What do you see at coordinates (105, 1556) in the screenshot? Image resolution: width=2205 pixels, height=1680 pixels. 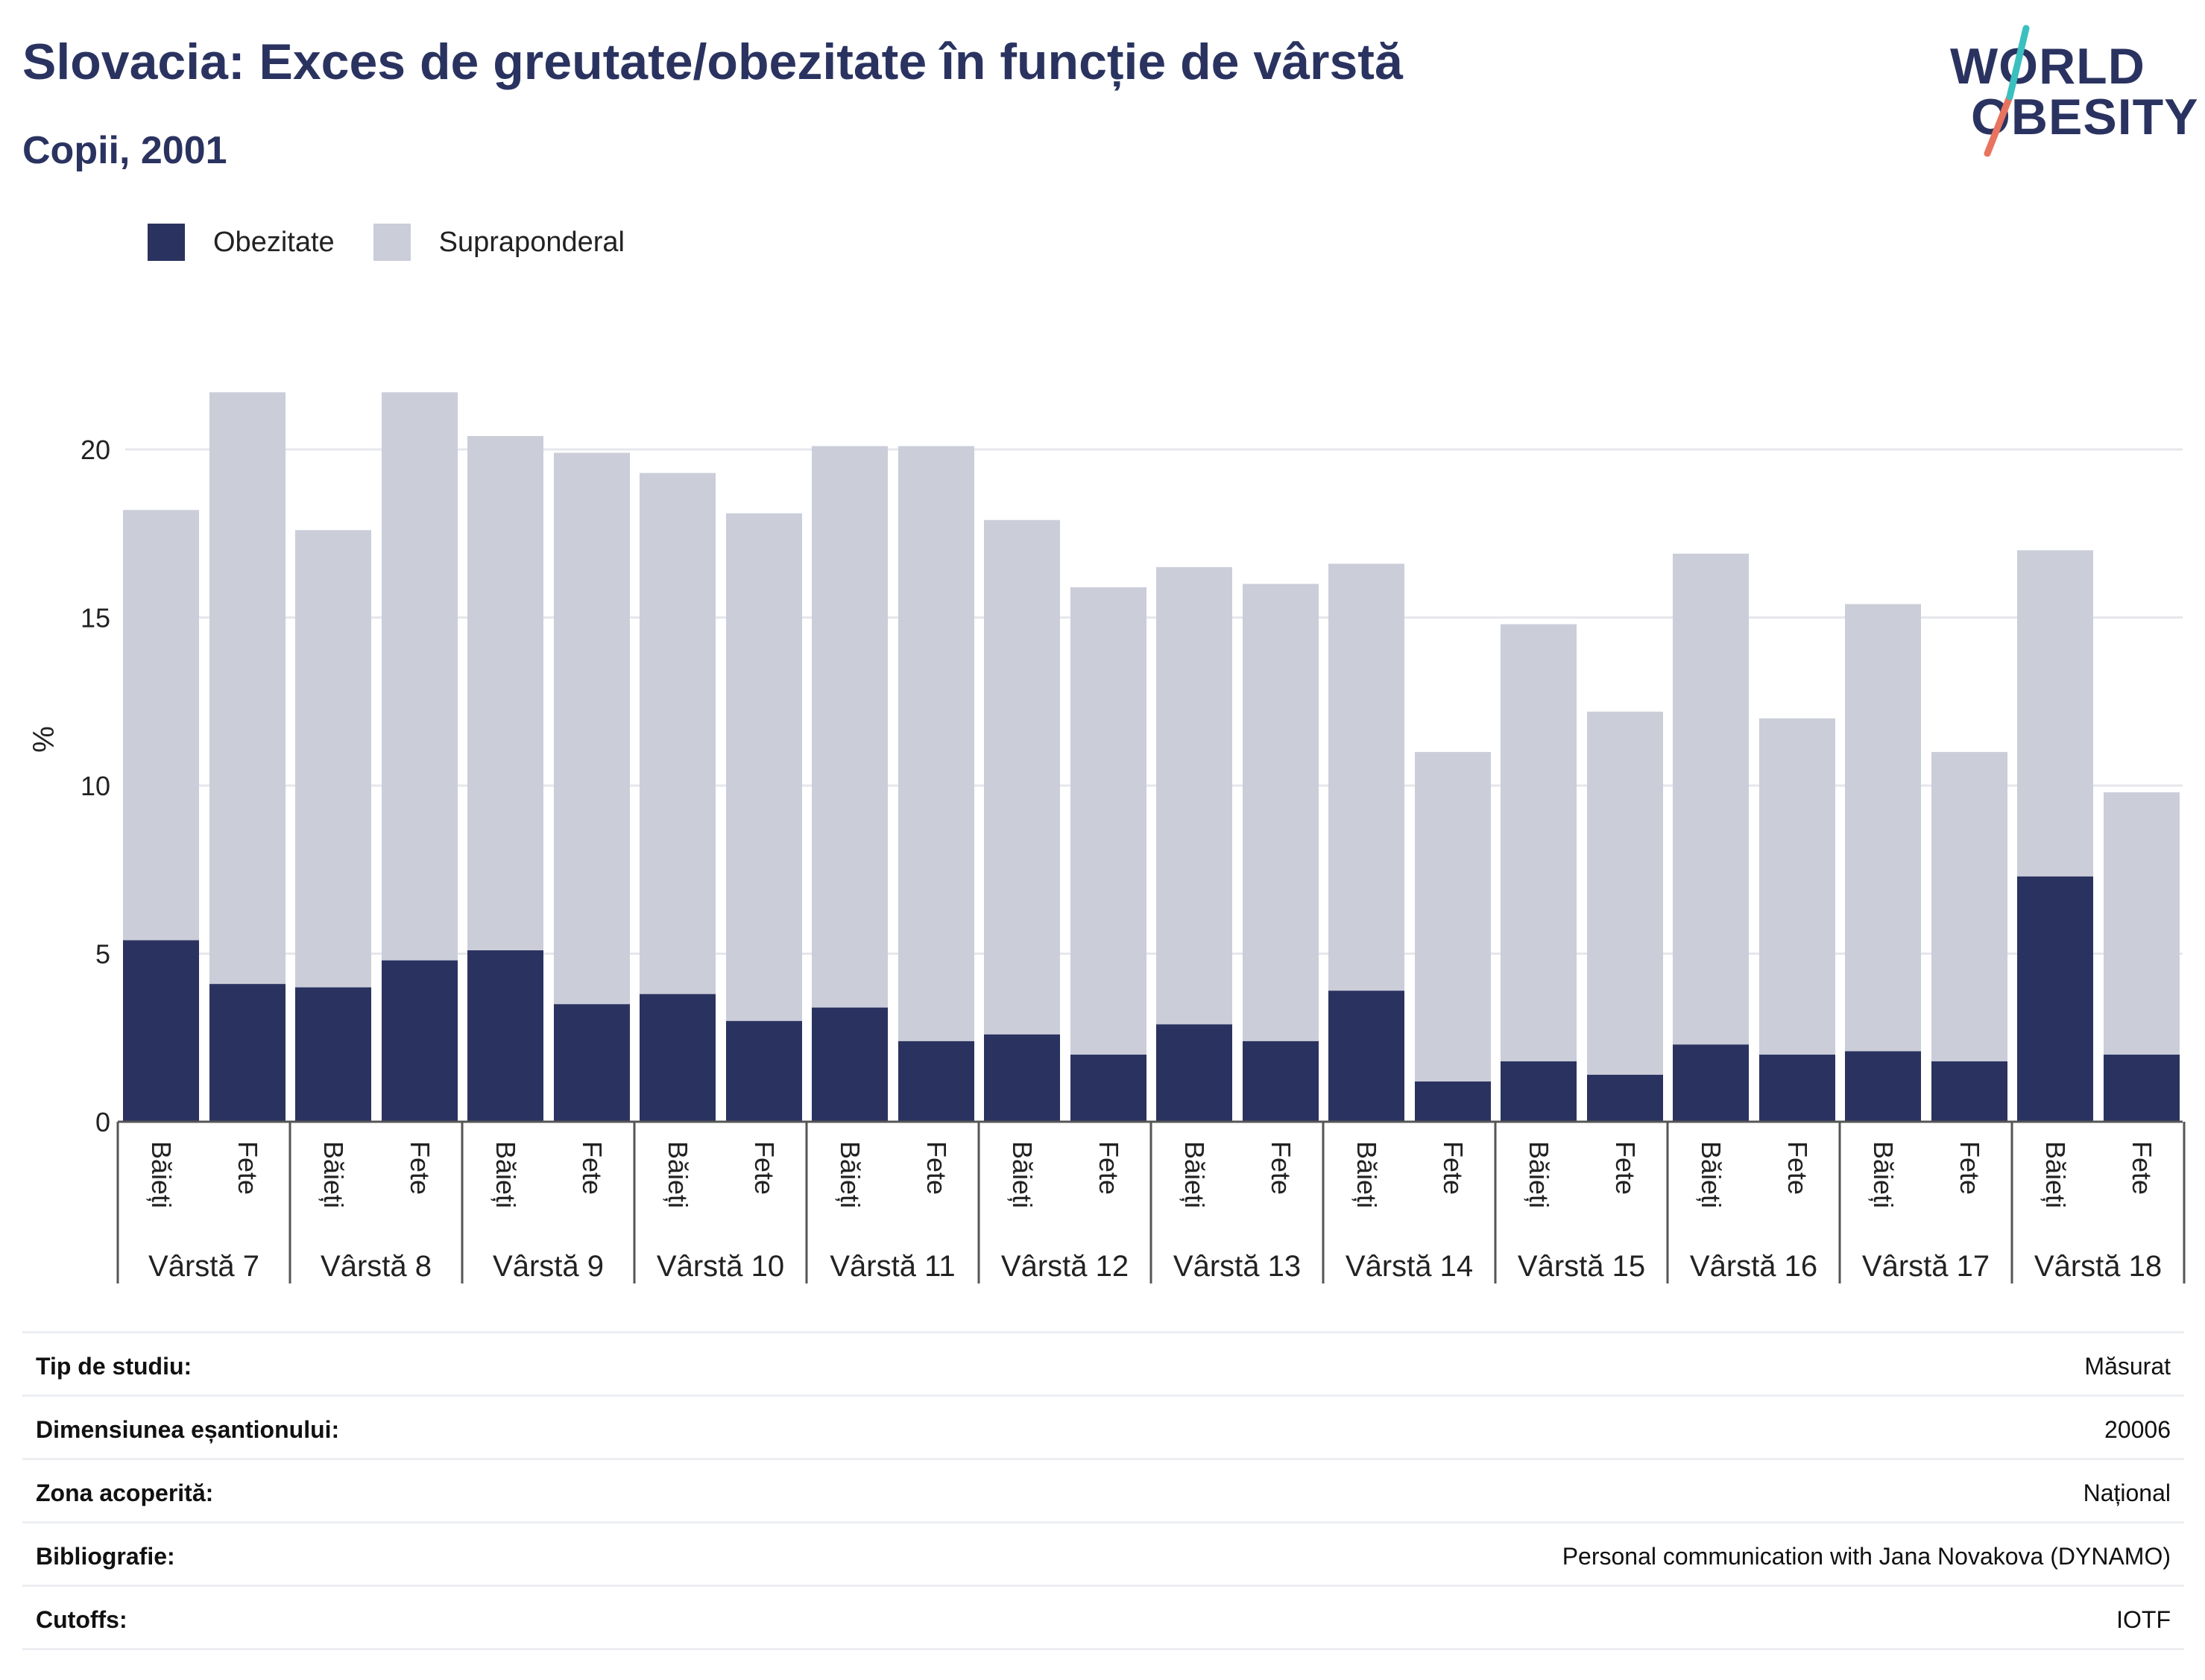 I see `info-label: Bibliografie:` at bounding box center [105, 1556].